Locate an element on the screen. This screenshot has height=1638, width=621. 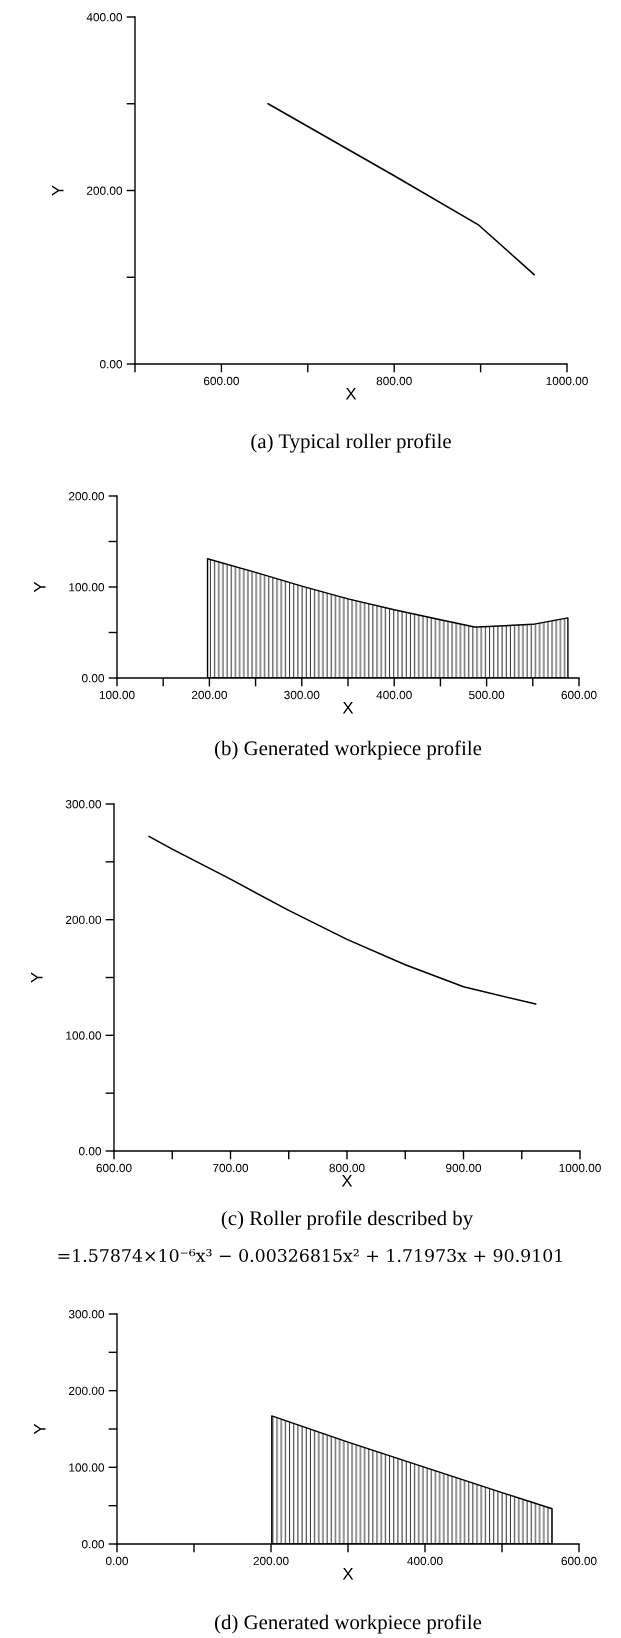
x-tick-label: 700.00 is located at coordinates (231, 1168).